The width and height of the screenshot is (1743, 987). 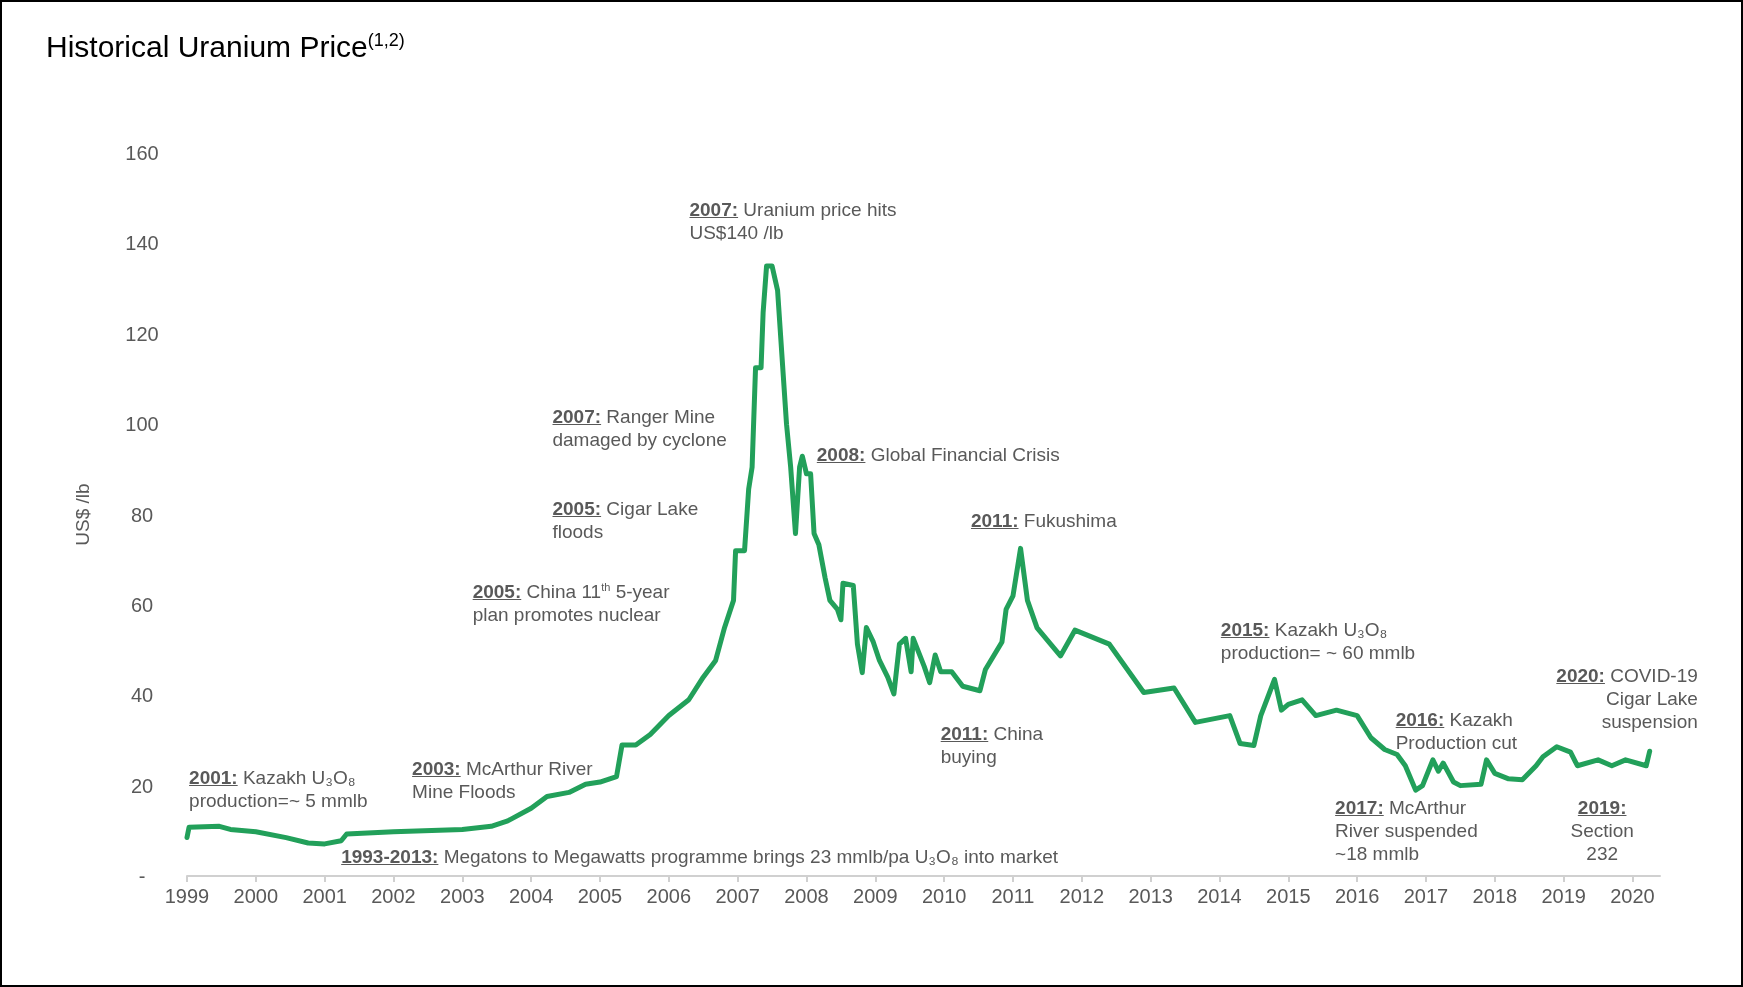 I want to click on annotation: 2019: Section 232, so click(x=1602, y=830).